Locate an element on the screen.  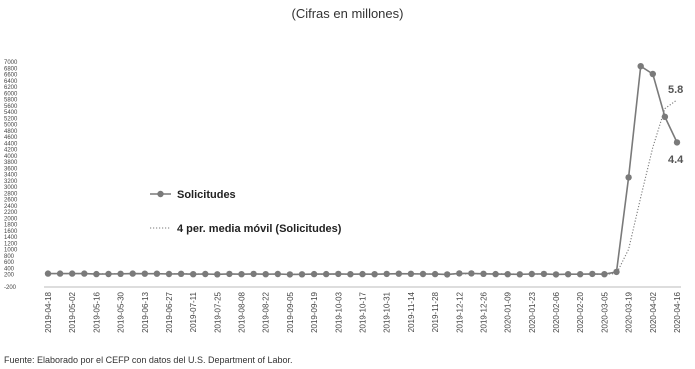
x-tick-label: 2020-01-09 is located at coordinates (508, 311).